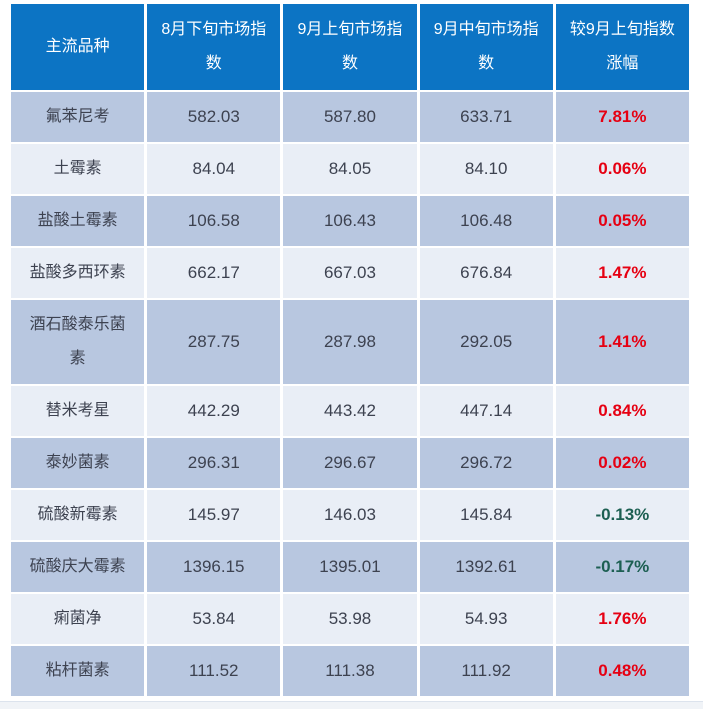 This screenshot has width=703, height=709. I want to click on index-value-mid-sep: 292.05, so click(486, 342).